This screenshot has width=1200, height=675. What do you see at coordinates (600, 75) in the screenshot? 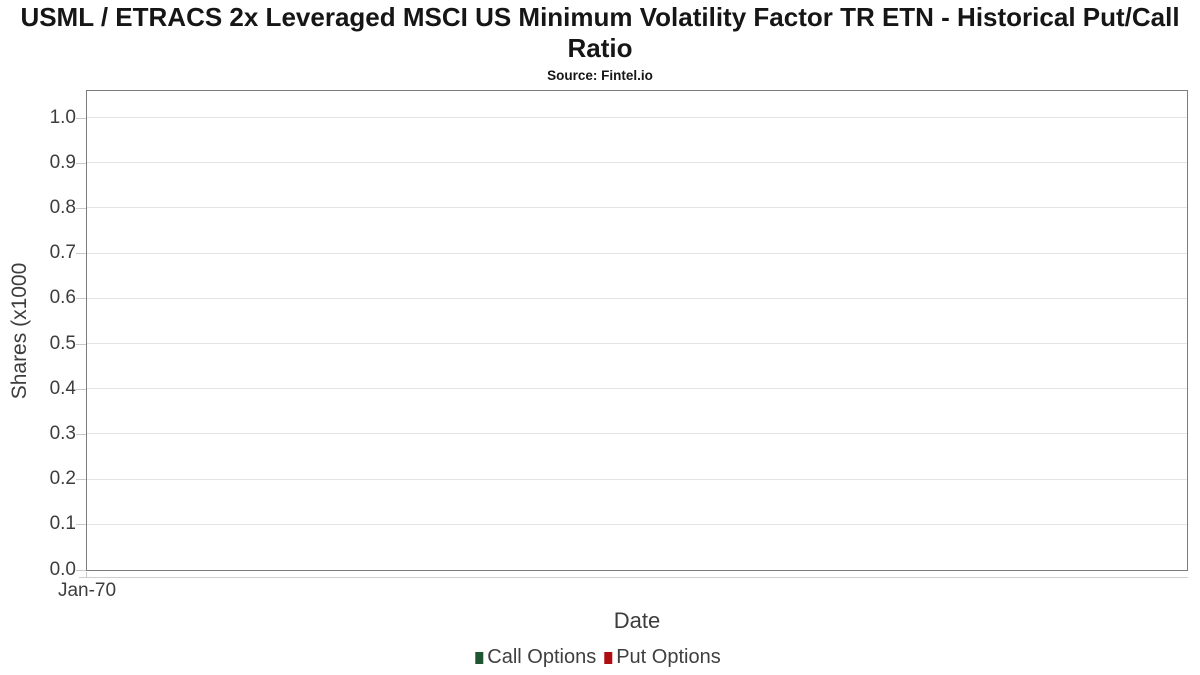
I see `chart-subtitle: Source: Fintel.io` at bounding box center [600, 75].